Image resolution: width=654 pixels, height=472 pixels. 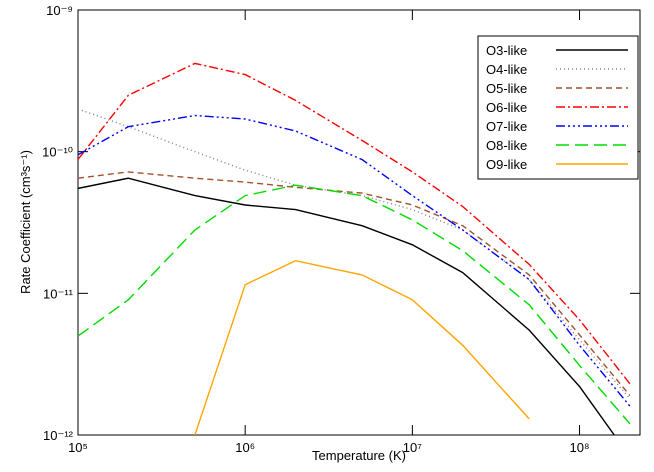 I want to click on x-tick-label: 10⁸, so click(x=580, y=447).